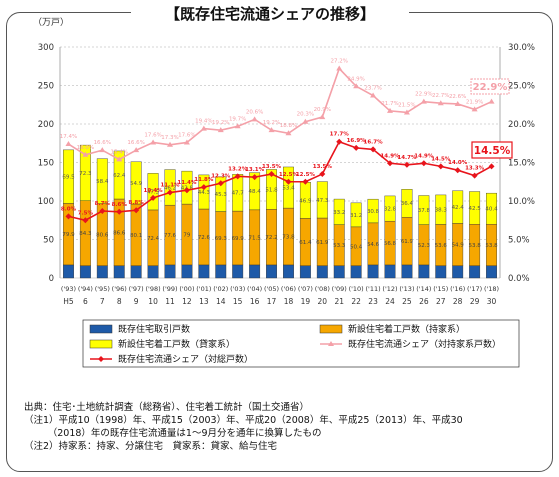 The width and height of the screenshot is (559, 477). I want to click on share-total-value-label: 11.1%, so click(170, 186).